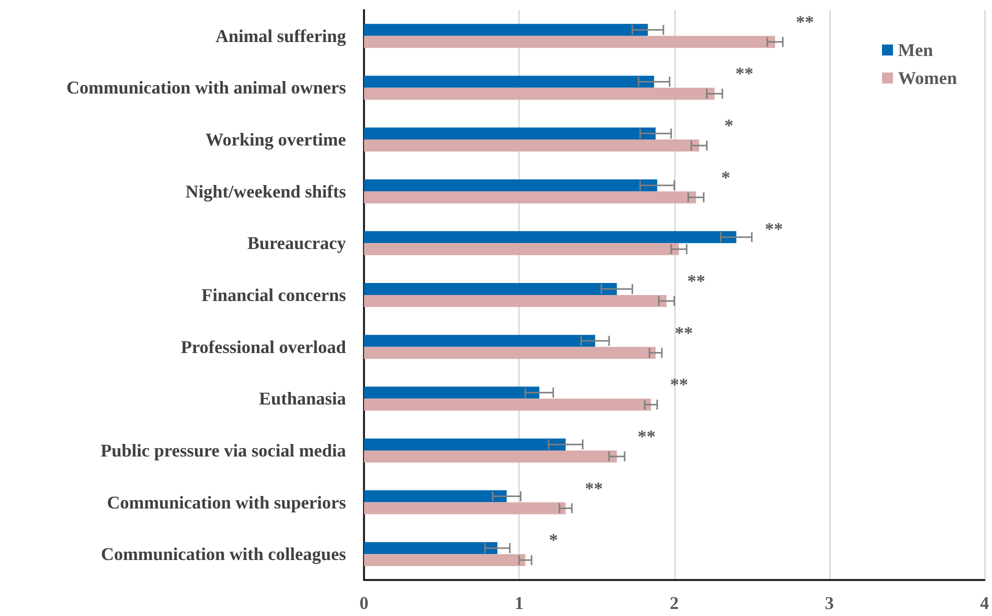 The width and height of the screenshot is (992, 616). What do you see at coordinates (984, 603) in the screenshot?
I see `x-tick-label: 4` at bounding box center [984, 603].